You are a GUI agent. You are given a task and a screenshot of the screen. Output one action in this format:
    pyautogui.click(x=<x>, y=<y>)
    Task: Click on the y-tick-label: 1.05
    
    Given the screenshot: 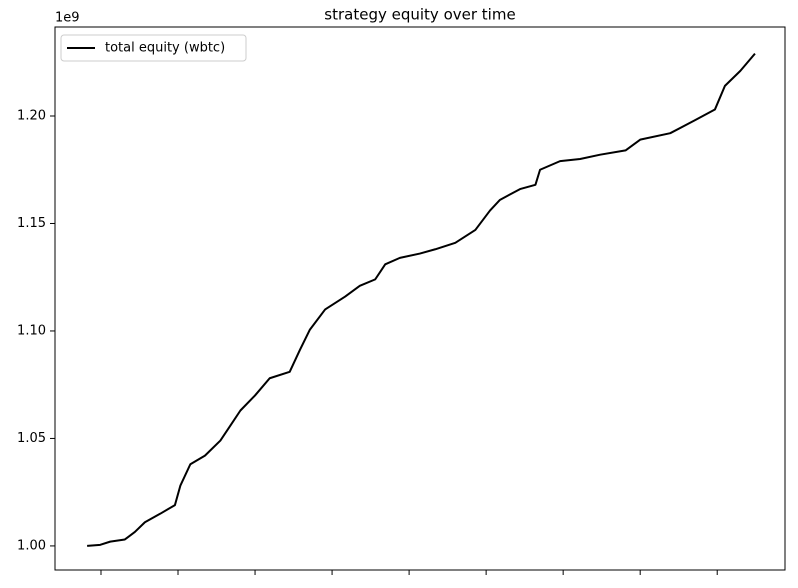 What is the action you would take?
    pyautogui.click(x=31, y=438)
    